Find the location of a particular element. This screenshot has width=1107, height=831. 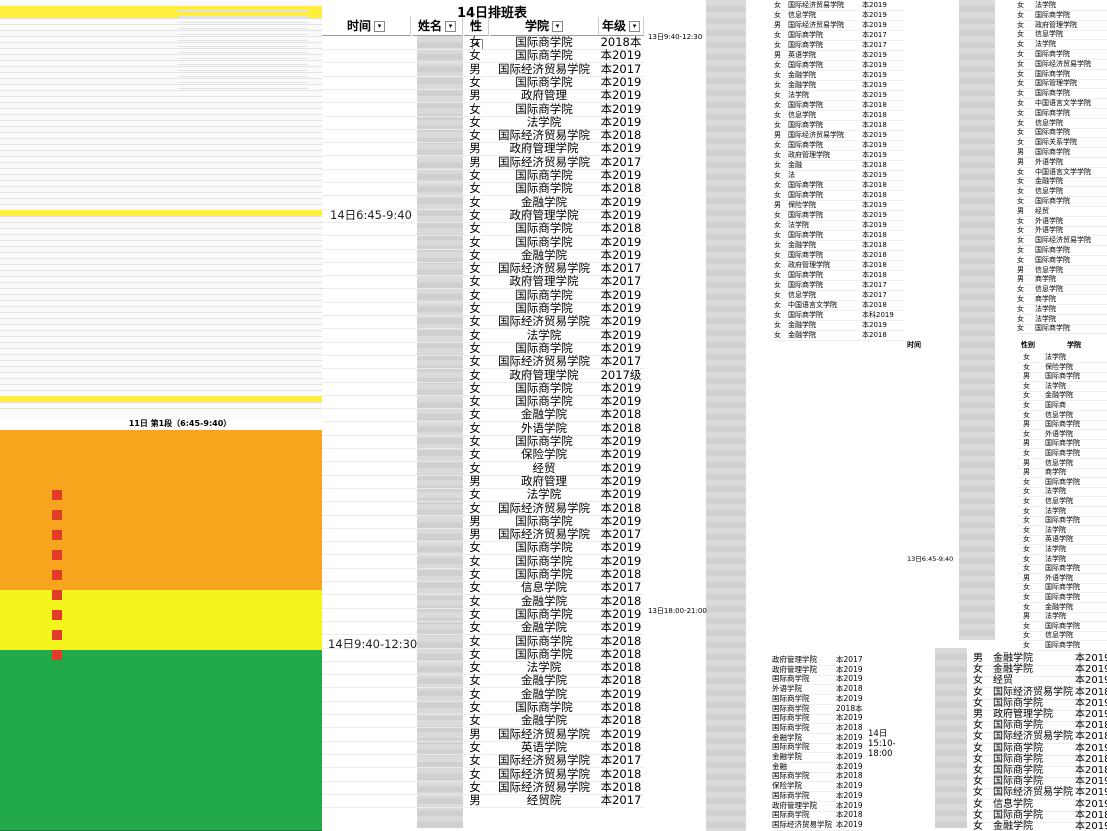

cell-college: 国际关系学院 is located at coordinates (1056, 142).